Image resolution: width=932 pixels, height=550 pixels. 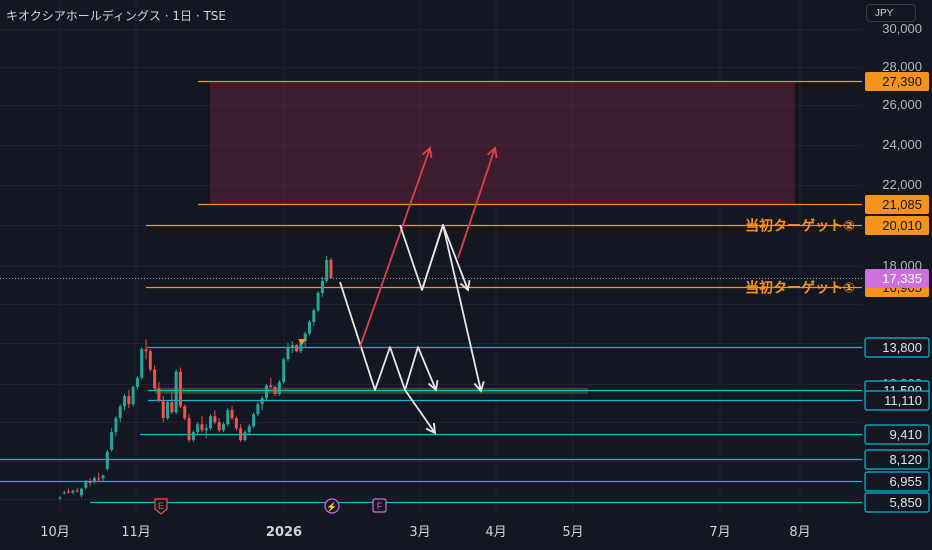 I want to click on x-tick-label: 7月, so click(x=719, y=532).